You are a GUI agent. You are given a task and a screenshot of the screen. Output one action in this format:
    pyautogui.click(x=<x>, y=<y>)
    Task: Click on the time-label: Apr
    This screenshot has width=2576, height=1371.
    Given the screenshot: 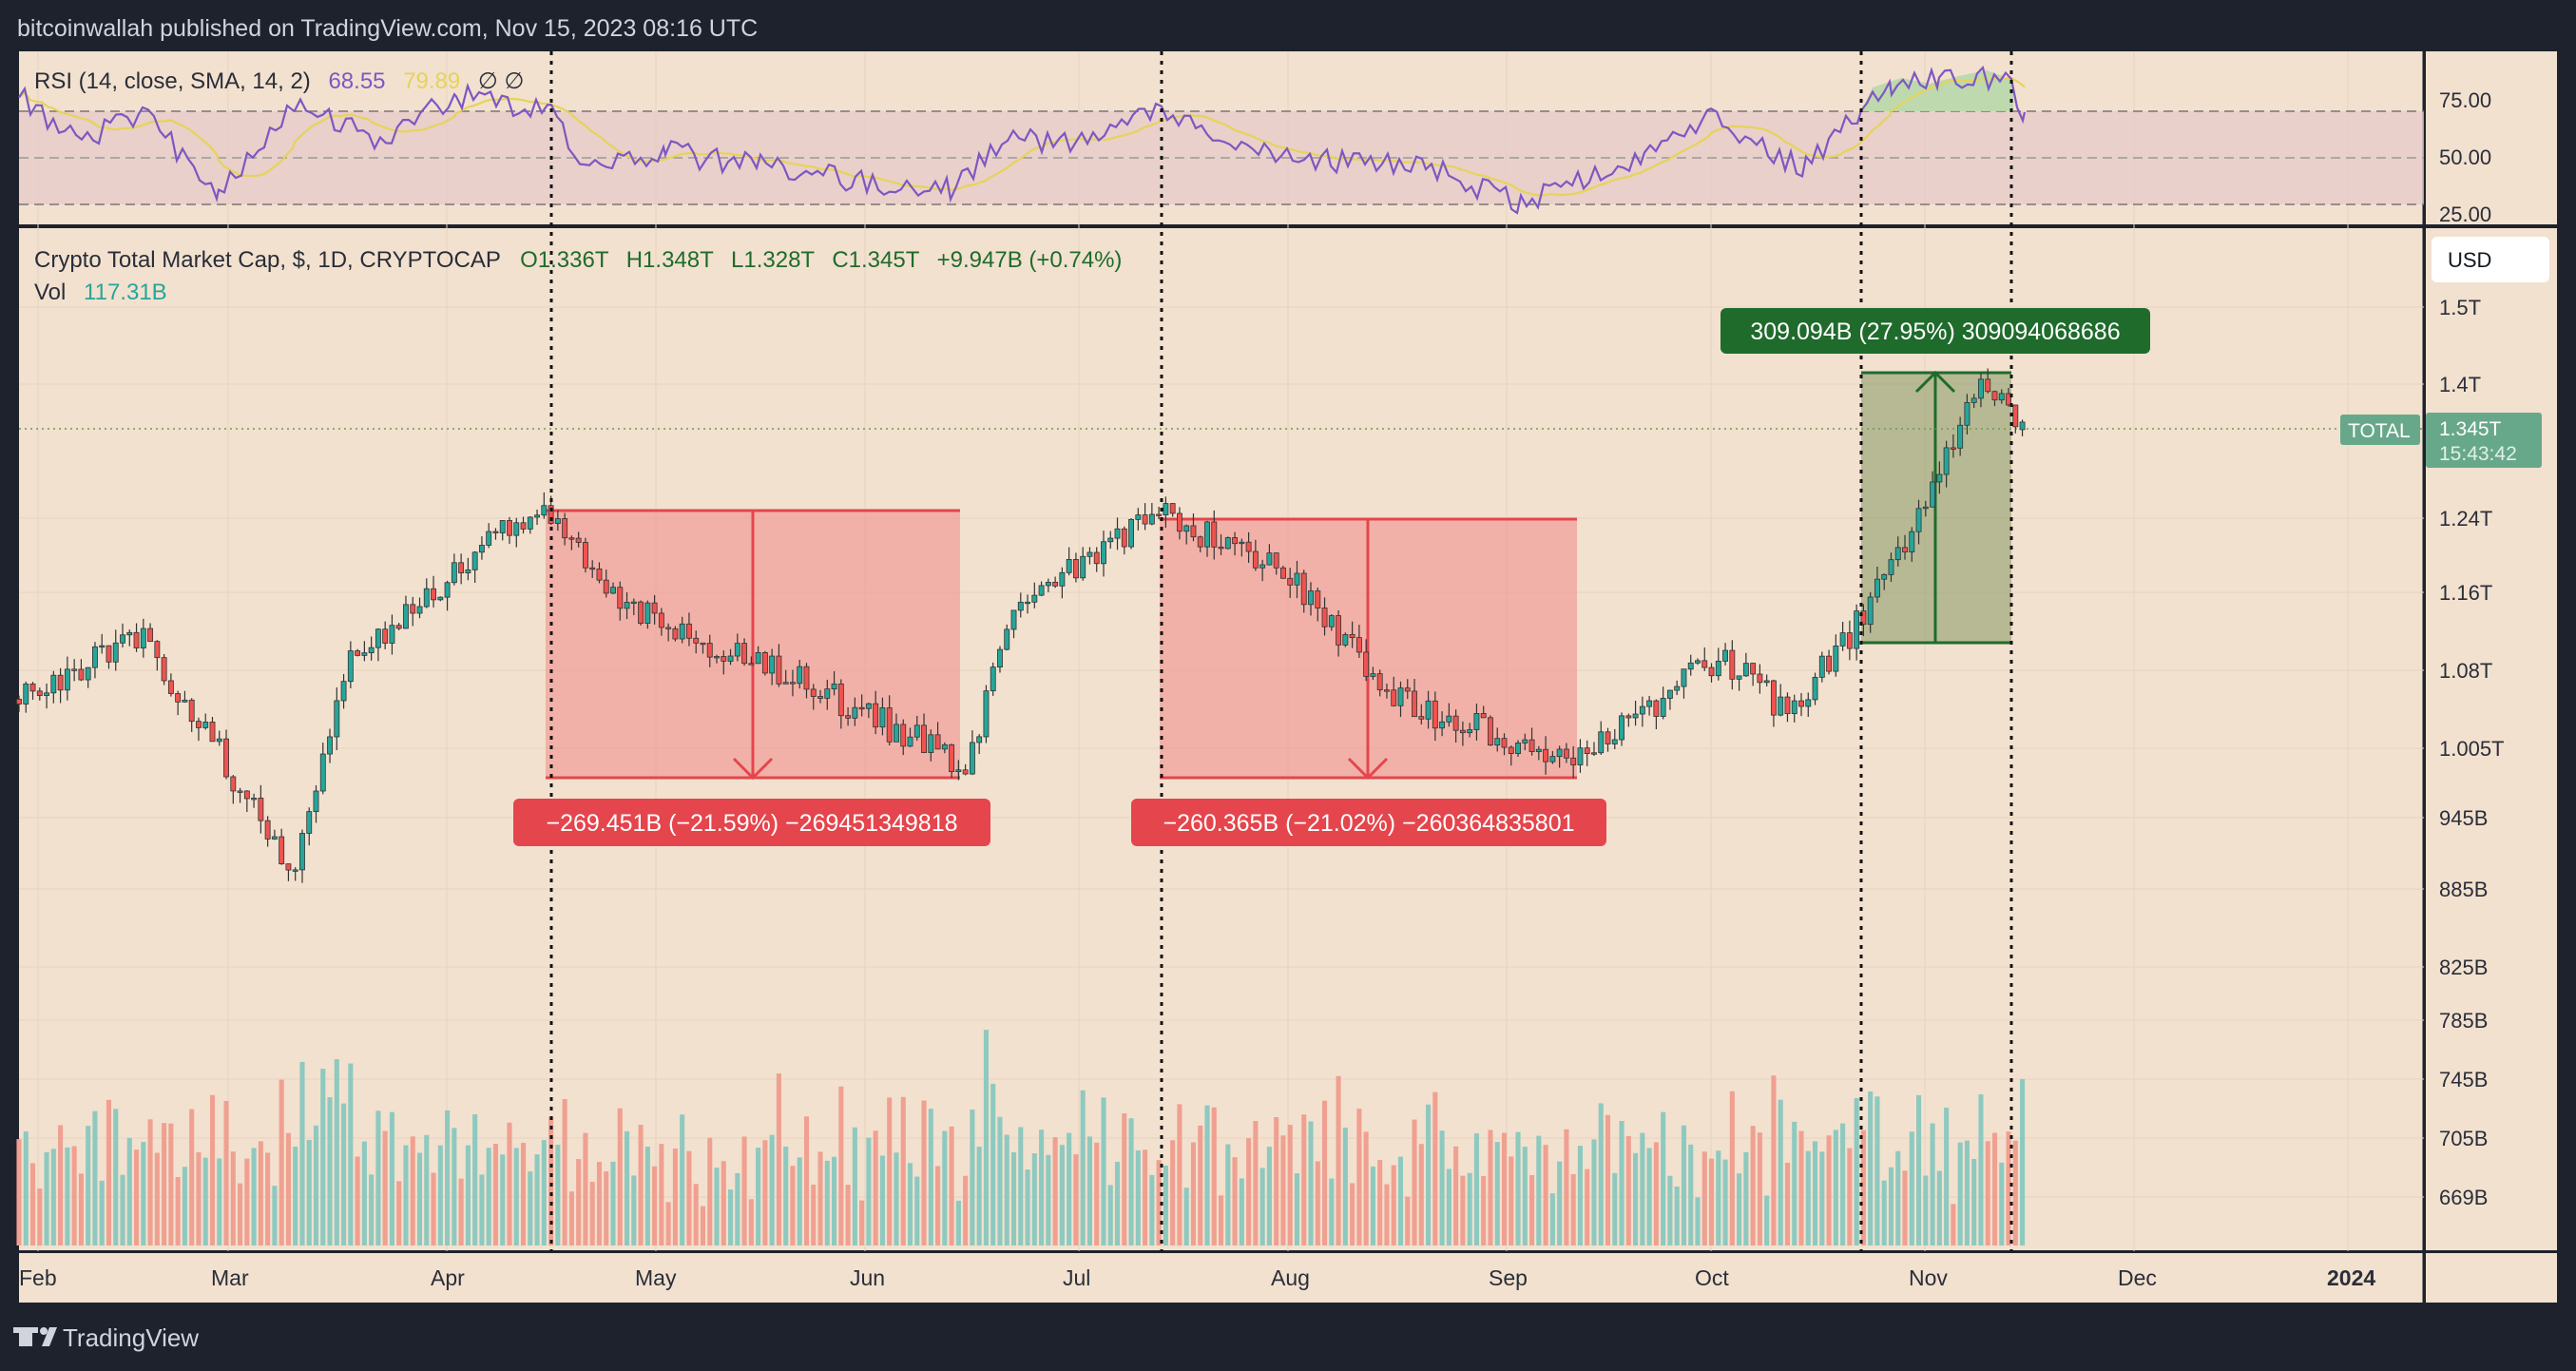 What is the action you would take?
    pyautogui.click(x=448, y=1277)
    